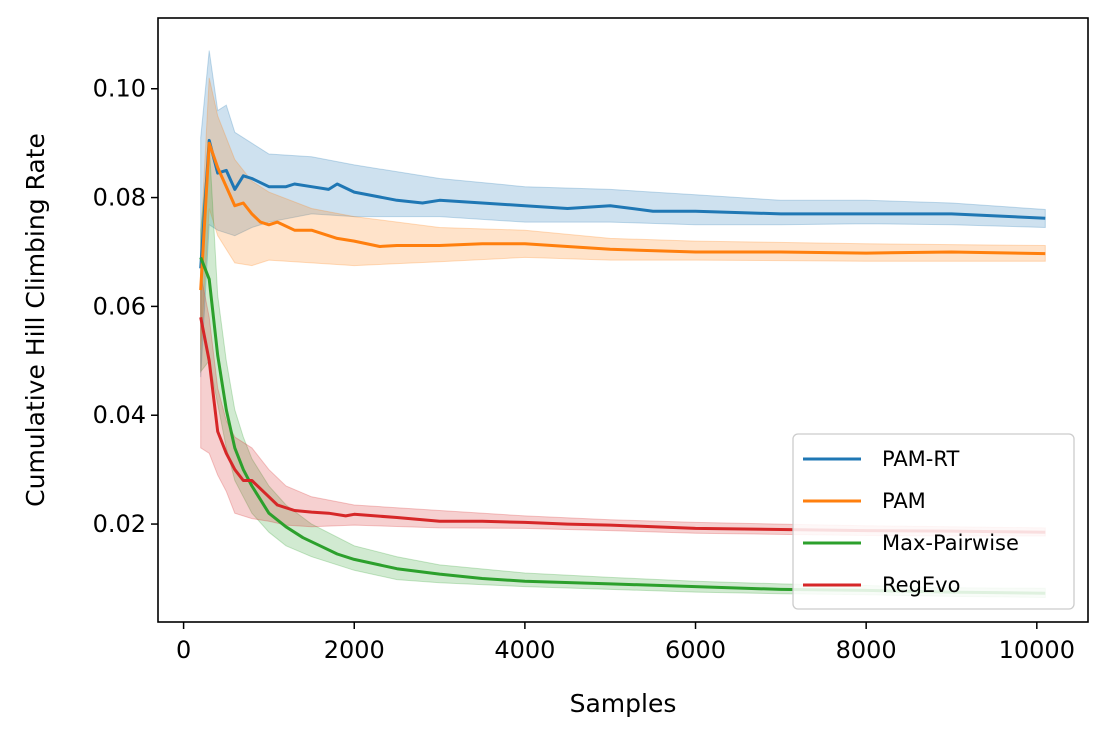 The width and height of the screenshot is (1110, 740). I want to click on x-tick-label: 4000, so click(524, 650).